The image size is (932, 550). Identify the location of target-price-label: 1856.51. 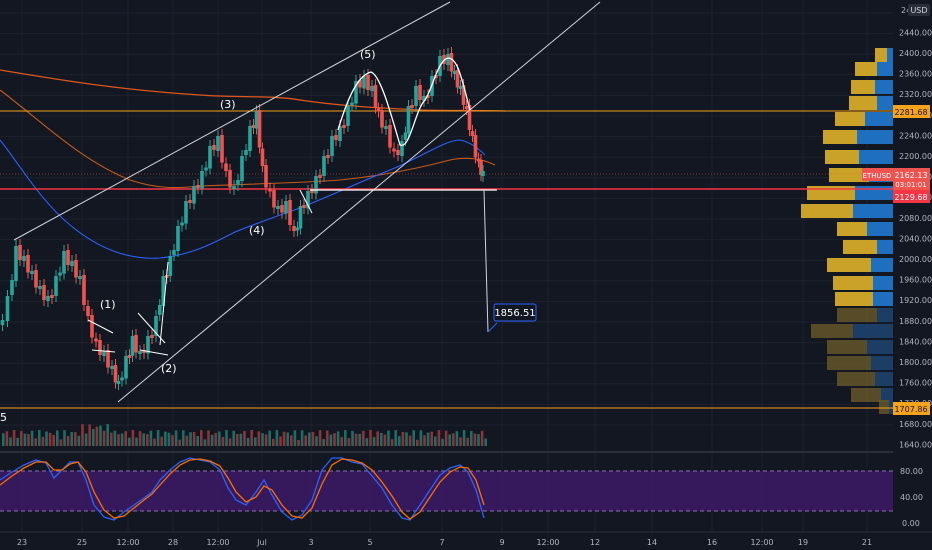
(514, 313).